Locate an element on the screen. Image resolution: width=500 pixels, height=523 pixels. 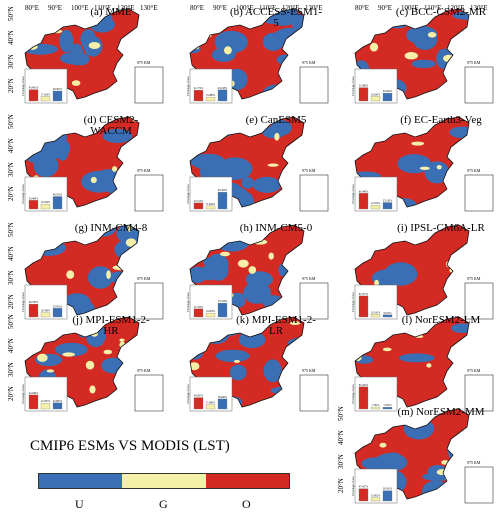
lon-label: 90°E is located at coordinates (385, 8).